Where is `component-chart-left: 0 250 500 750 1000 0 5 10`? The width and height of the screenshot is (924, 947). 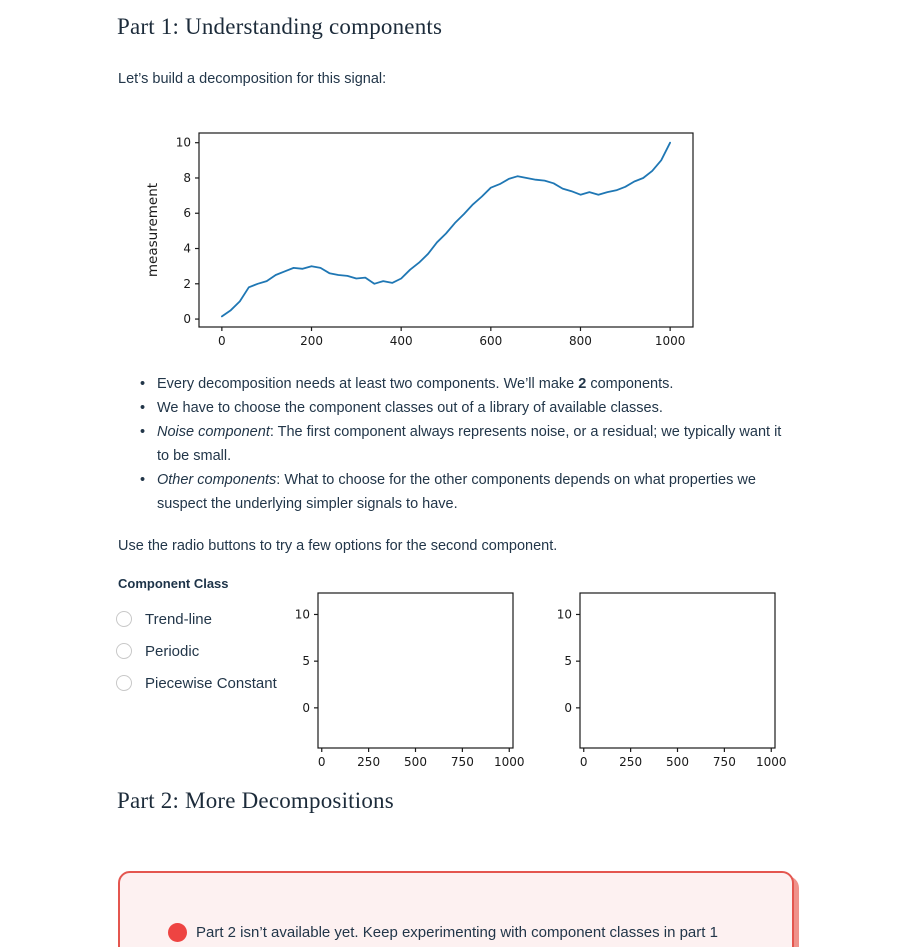
component-chart-left: 0 250 500 750 1000 0 5 10 is located at coordinates (410, 680).